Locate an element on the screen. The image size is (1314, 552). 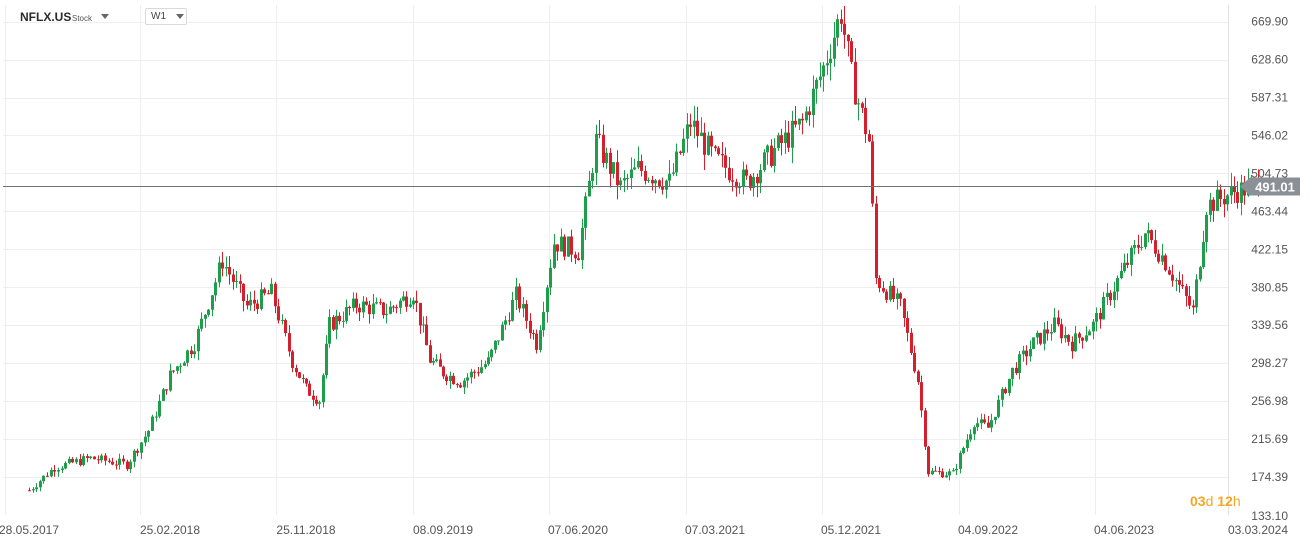
symbol-dropdown-icon is located at coordinates (105, 16).